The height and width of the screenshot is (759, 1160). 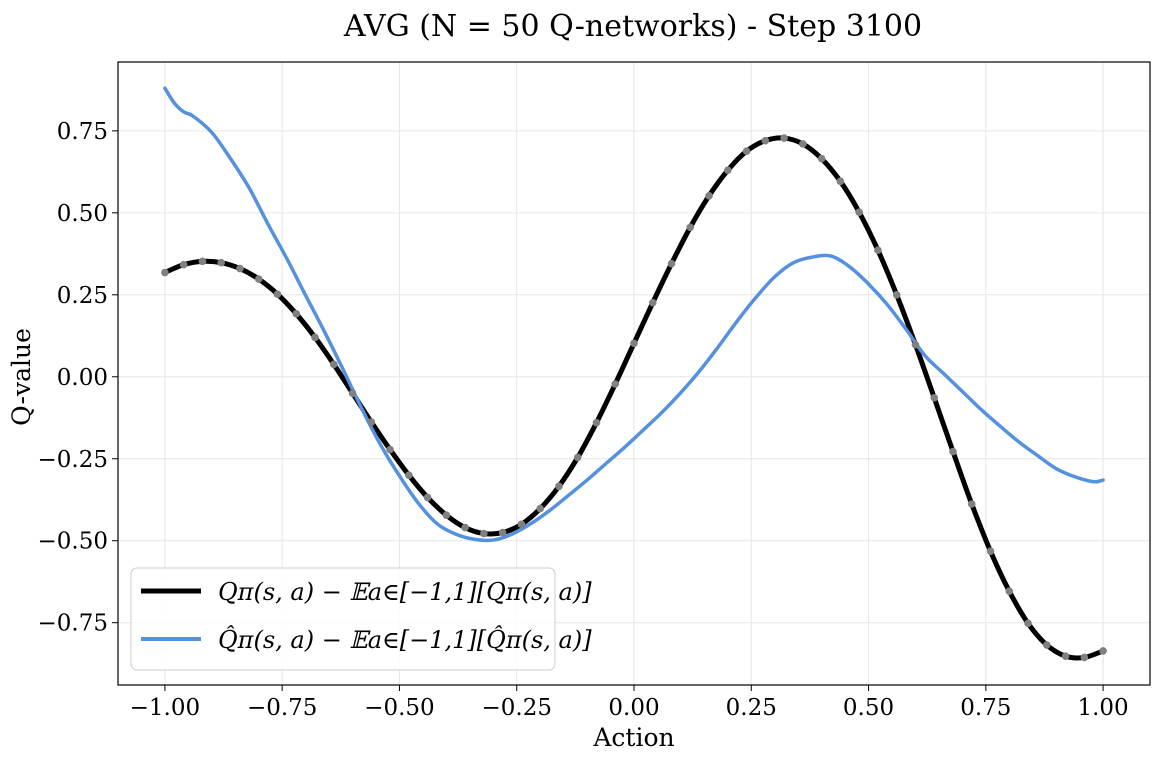 I want to click on y-tick-label: 0.50, so click(x=82, y=214).